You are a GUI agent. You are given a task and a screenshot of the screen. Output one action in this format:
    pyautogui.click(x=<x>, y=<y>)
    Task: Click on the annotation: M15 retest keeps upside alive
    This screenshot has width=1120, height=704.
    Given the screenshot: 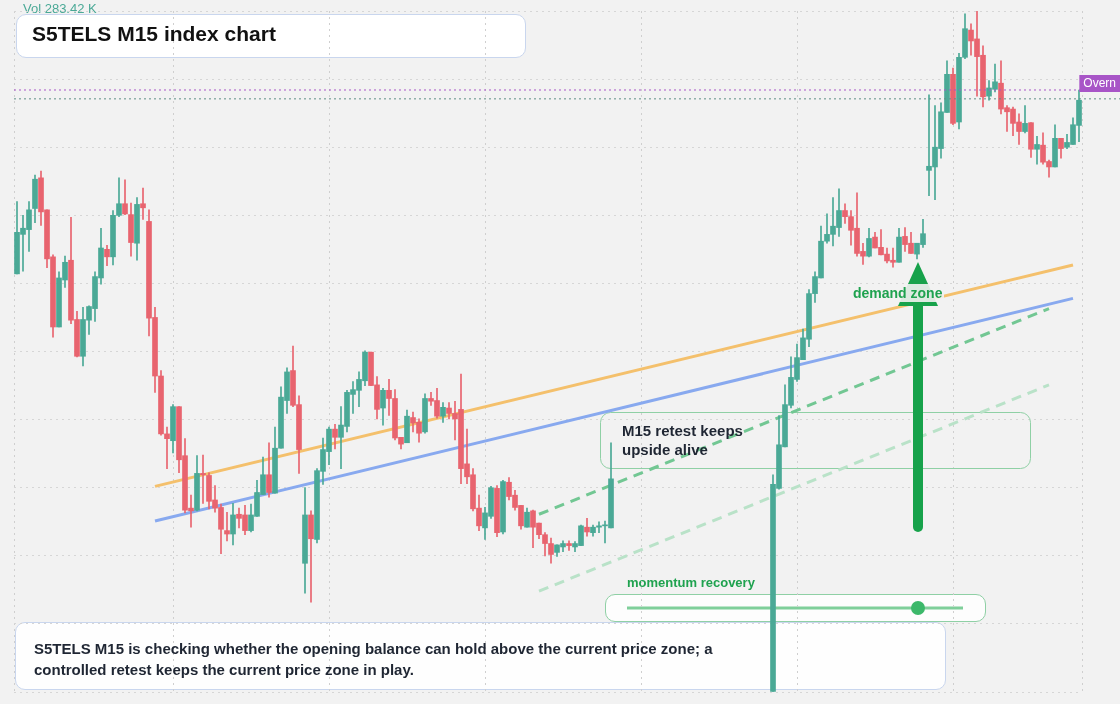 What is the action you would take?
    pyautogui.click(x=683, y=440)
    